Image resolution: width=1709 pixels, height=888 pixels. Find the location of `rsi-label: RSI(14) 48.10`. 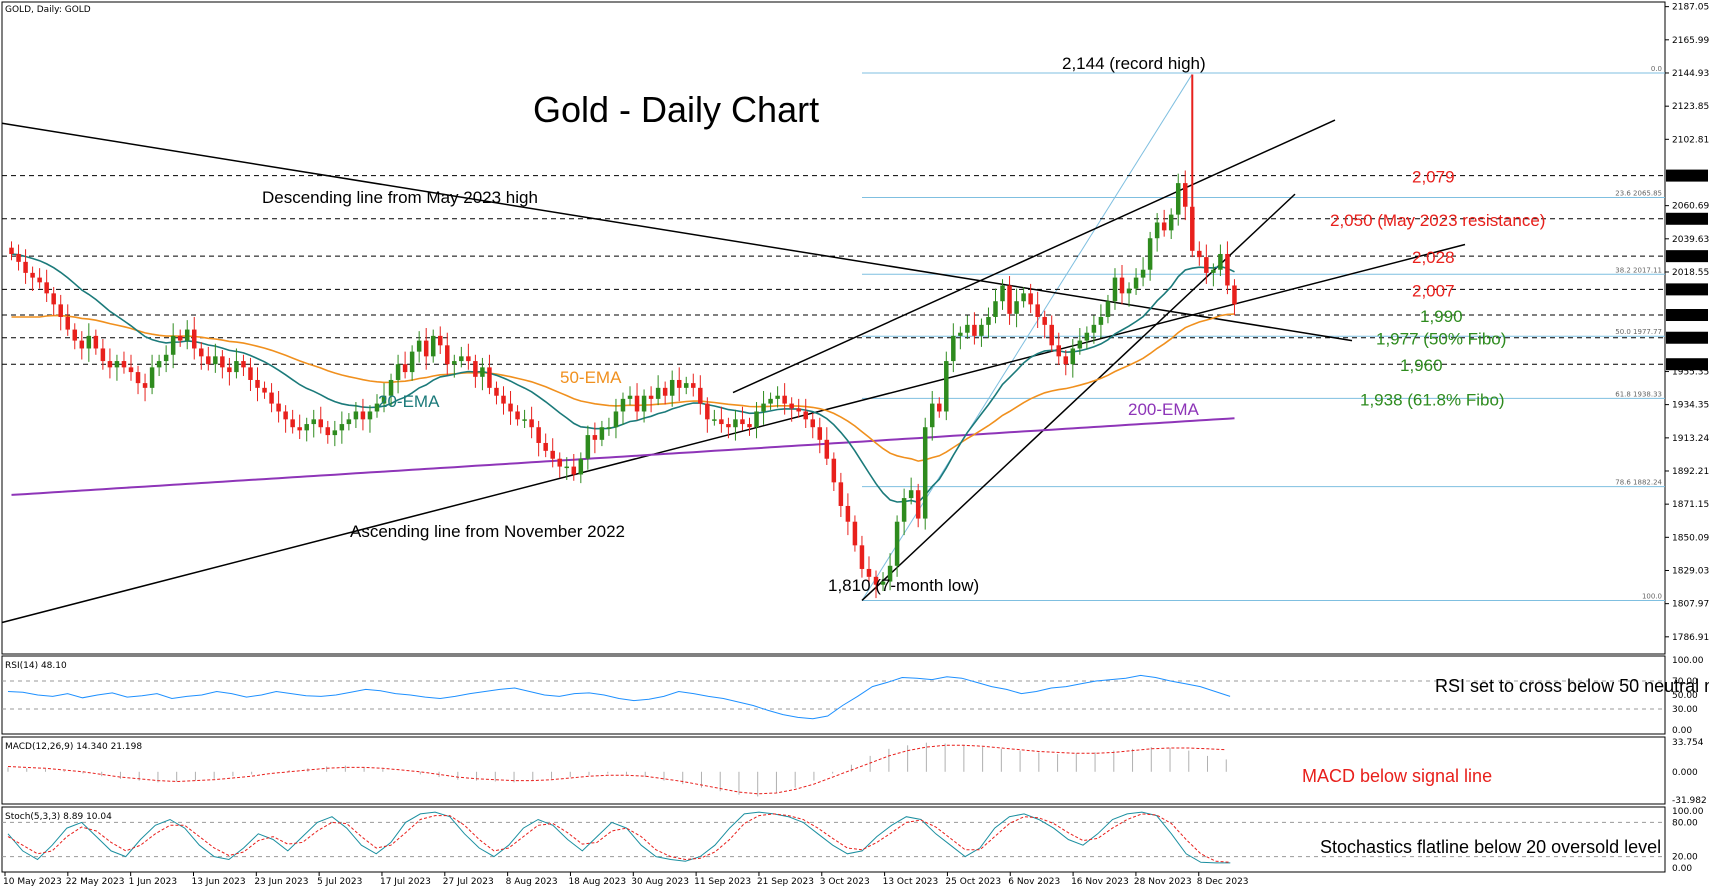

rsi-label: RSI(14) 48.10 is located at coordinates (36, 666).